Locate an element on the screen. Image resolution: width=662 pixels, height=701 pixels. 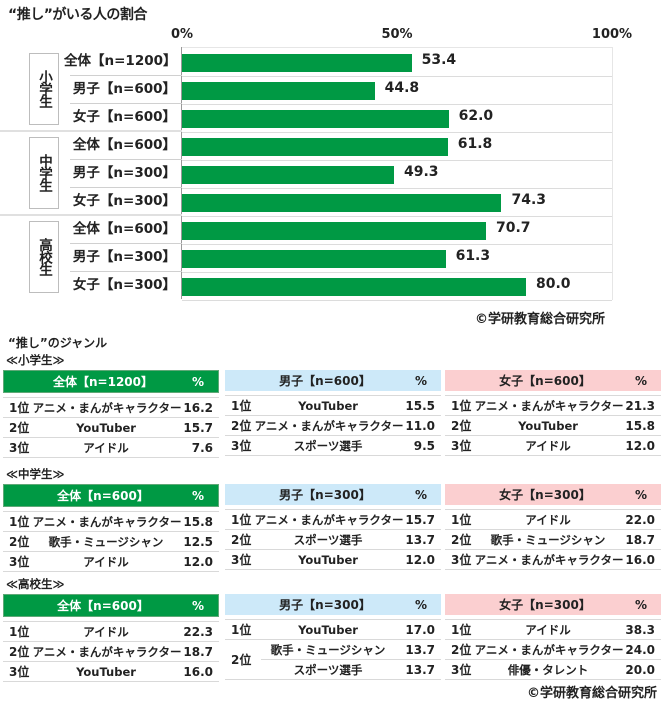
percent: 7.6 is located at coordinates (202, 447).